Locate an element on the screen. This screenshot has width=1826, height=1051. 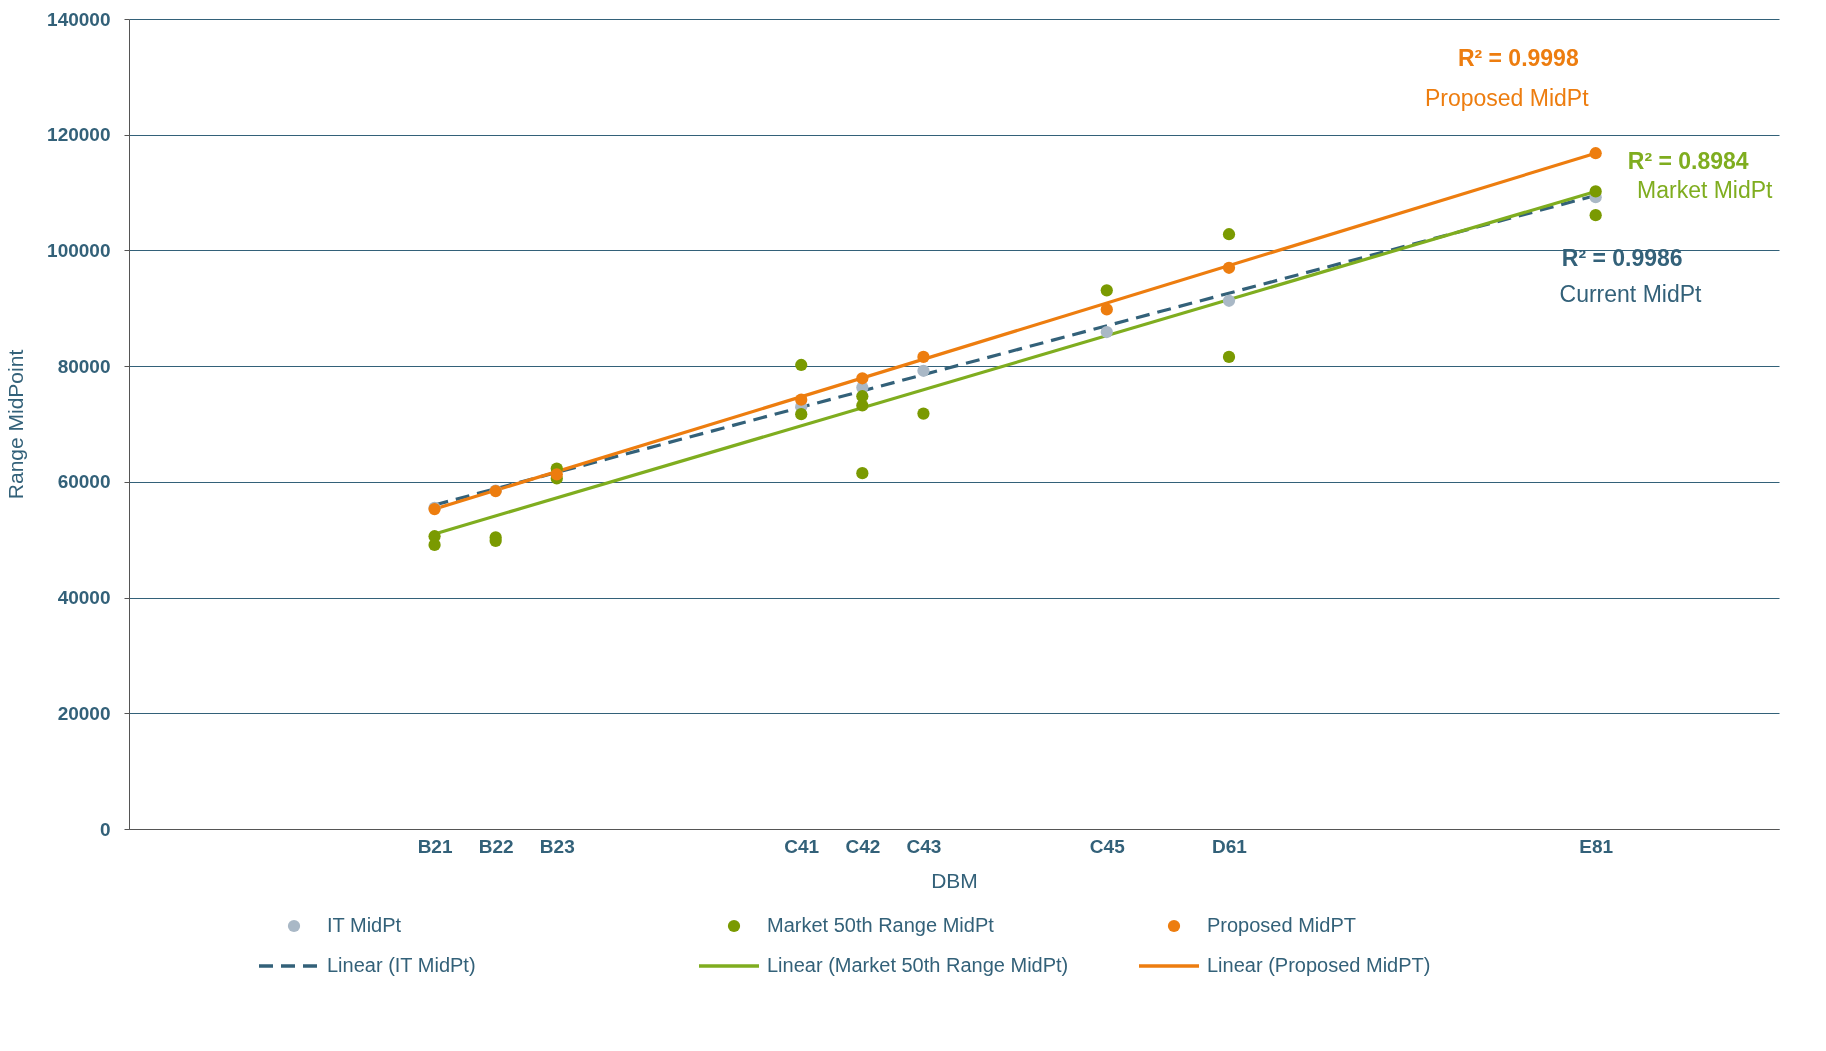
x-tick-label: B21 is located at coordinates (435, 846).